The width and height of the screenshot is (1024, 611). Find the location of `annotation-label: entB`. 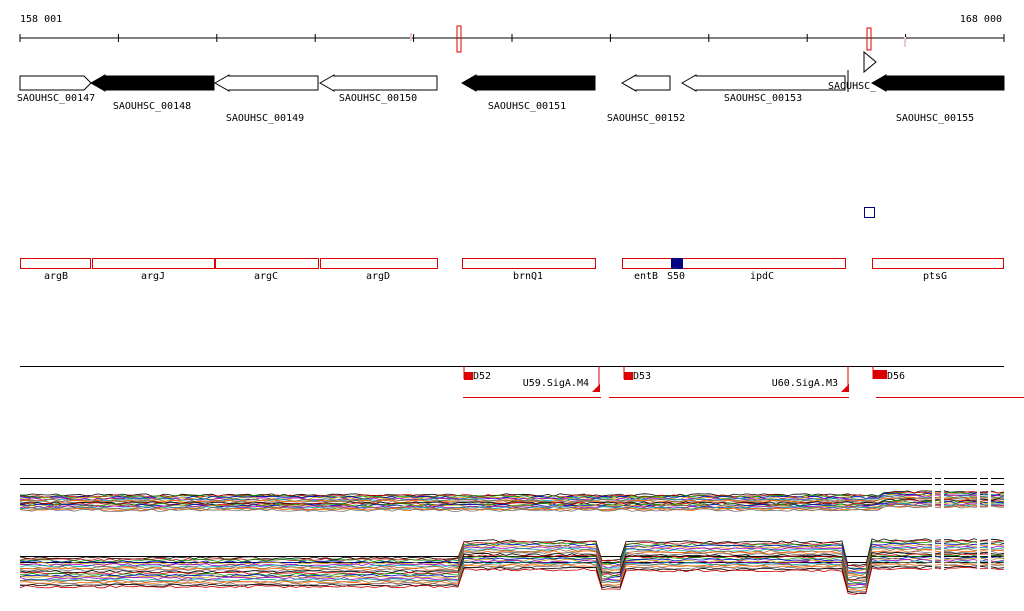

annotation-label: entB is located at coordinates (646, 276).